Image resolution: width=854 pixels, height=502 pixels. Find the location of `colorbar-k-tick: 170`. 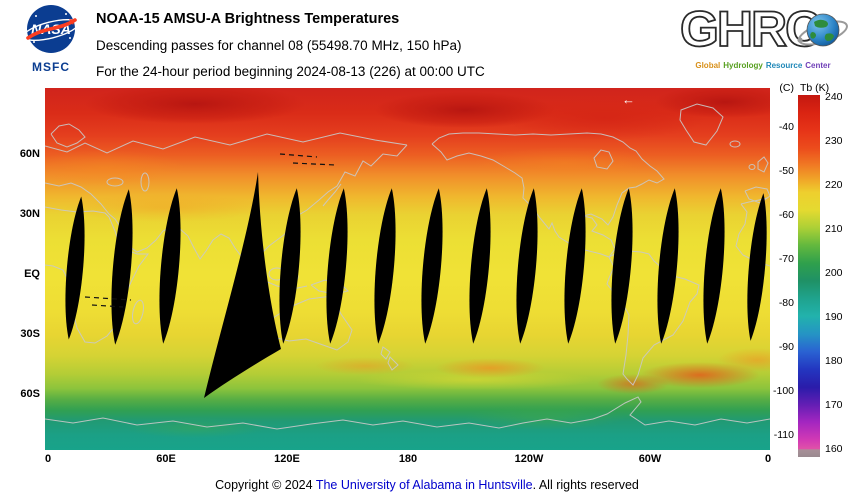

colorbar-k-tick: 170 is located at coordinates (834, 405).